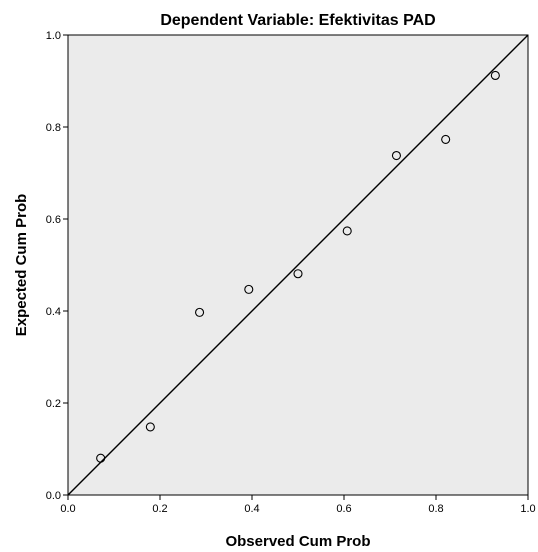  I want to click on y-axis-label: Expected Cum Prob, so click(21, 265).